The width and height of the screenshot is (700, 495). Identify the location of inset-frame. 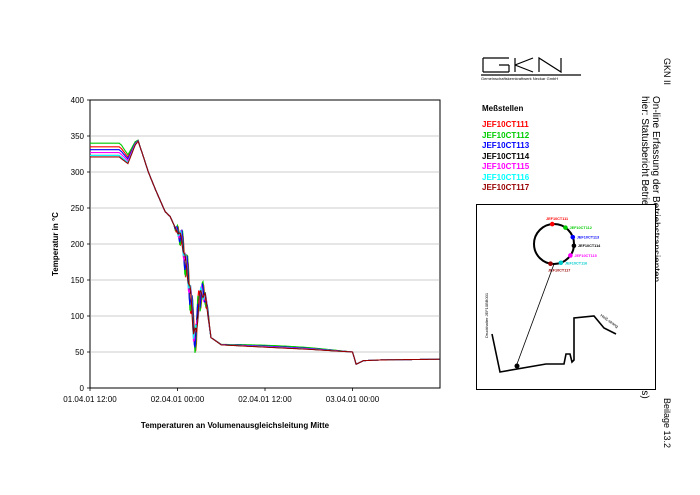
(566, 297).